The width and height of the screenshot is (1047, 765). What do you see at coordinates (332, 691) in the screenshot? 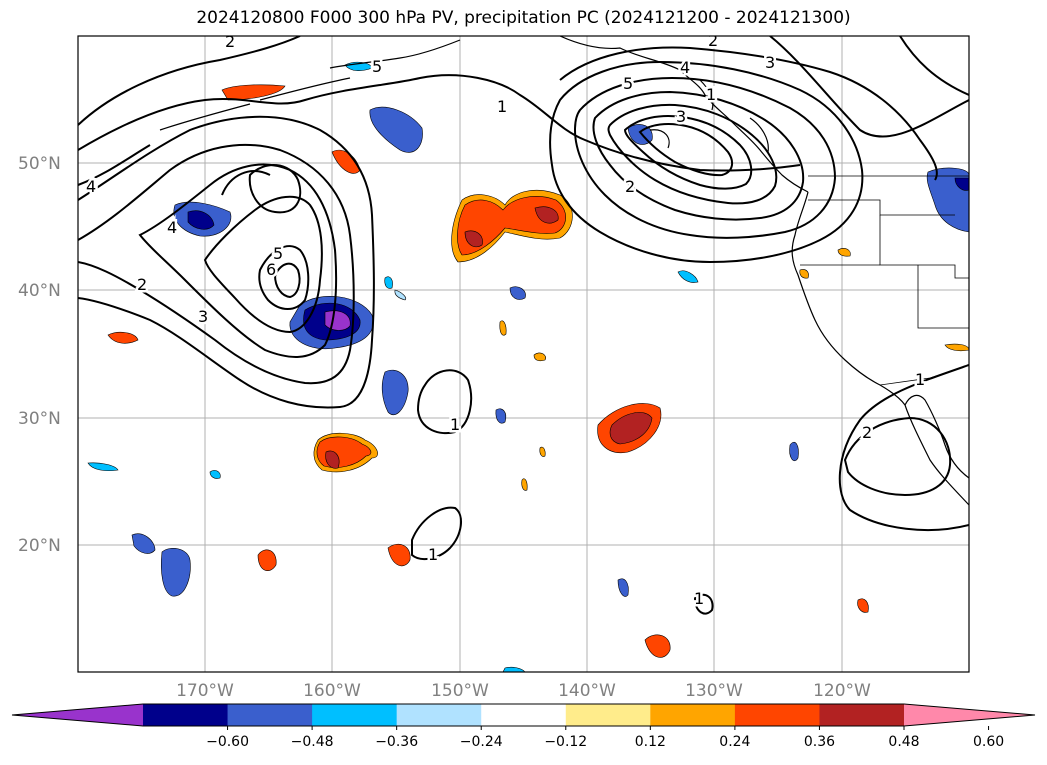
I see `lon-label-160w: 160°W` at bounding box center [332, 691].